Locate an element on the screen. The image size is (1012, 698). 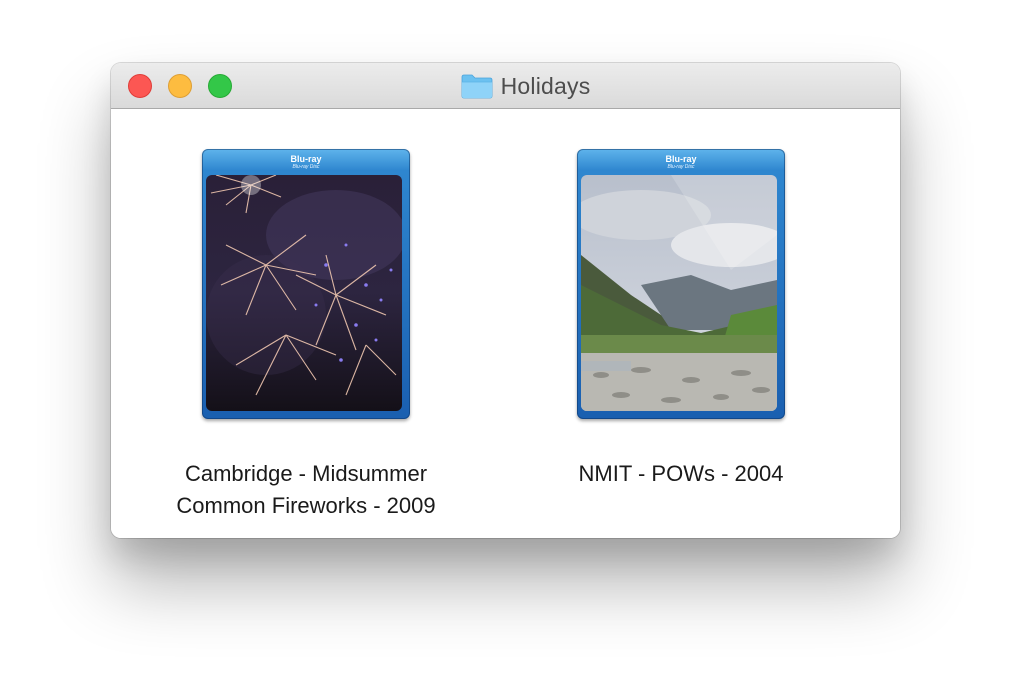
window-title-group: Holidays is located at coordinates (505, 86).